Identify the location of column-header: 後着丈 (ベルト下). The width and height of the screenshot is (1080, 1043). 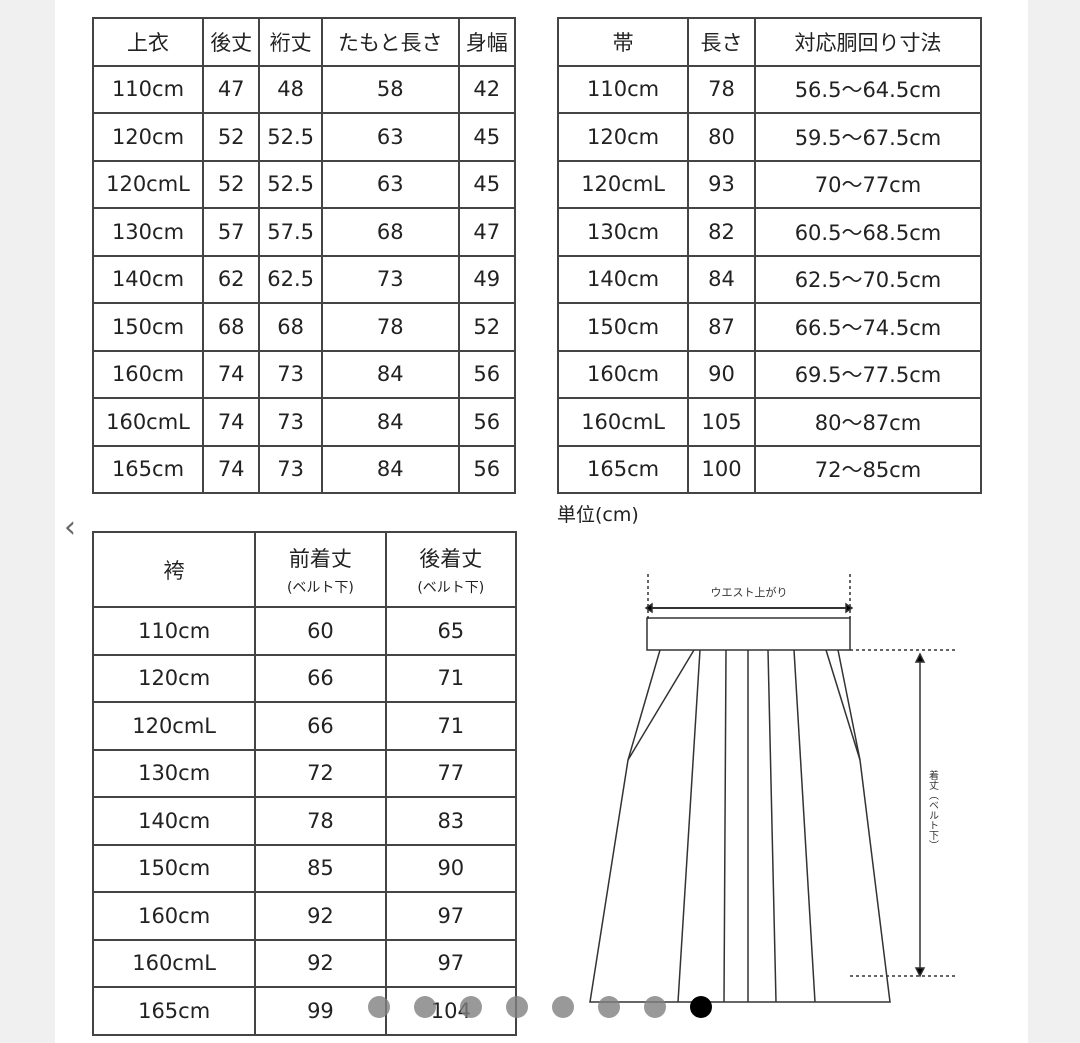
(451, 569).